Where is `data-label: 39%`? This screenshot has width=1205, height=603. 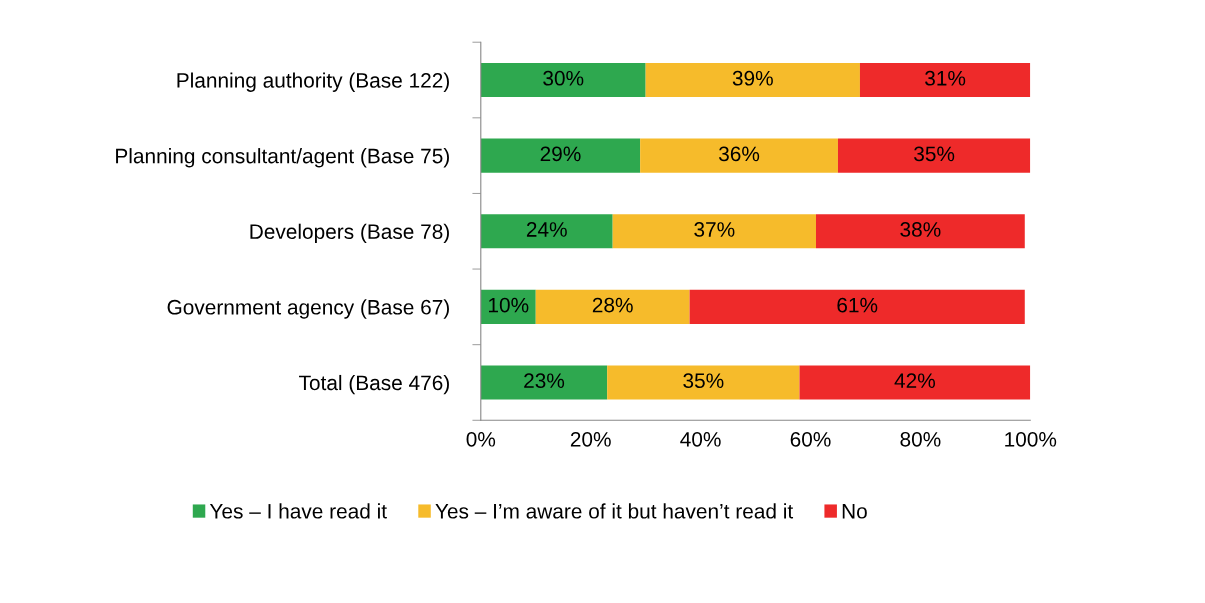
data-label: 39% is located at coordinates (752, 78).